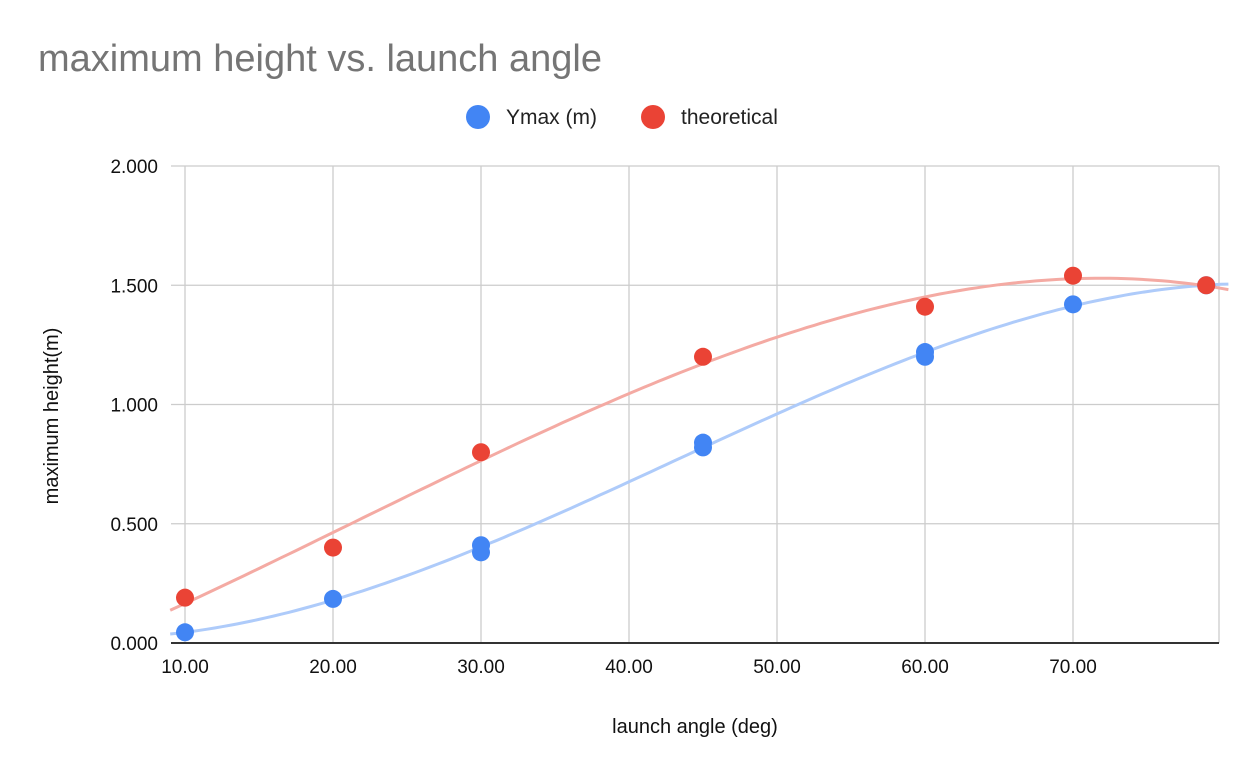 The image size is (1258, 778). I want to click on chart-title: maximum height vs. launch angle, so click(320, 59).